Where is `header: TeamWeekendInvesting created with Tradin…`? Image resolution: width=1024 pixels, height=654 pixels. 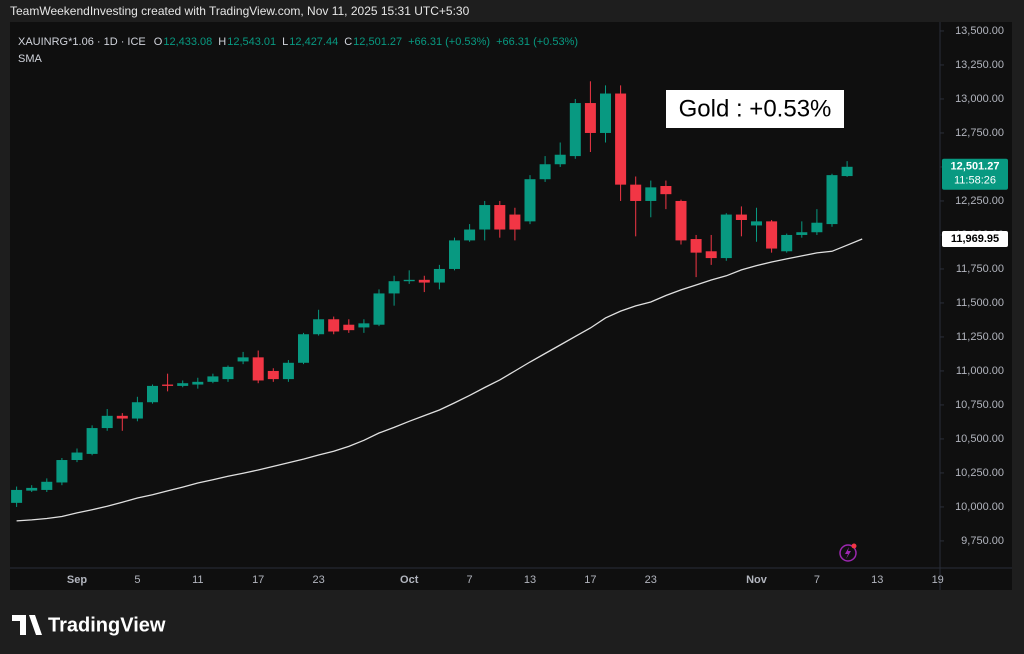
header: TeamWeekendInvesting created with Tradin… is located at coordinates (240, 11).